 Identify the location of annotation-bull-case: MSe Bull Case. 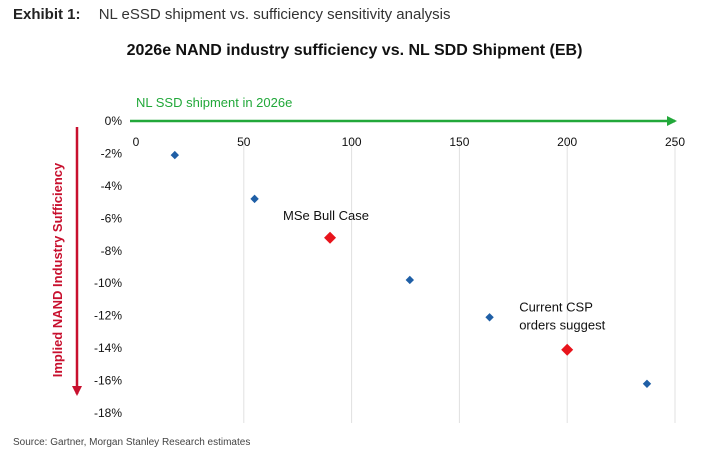
(326, 215).